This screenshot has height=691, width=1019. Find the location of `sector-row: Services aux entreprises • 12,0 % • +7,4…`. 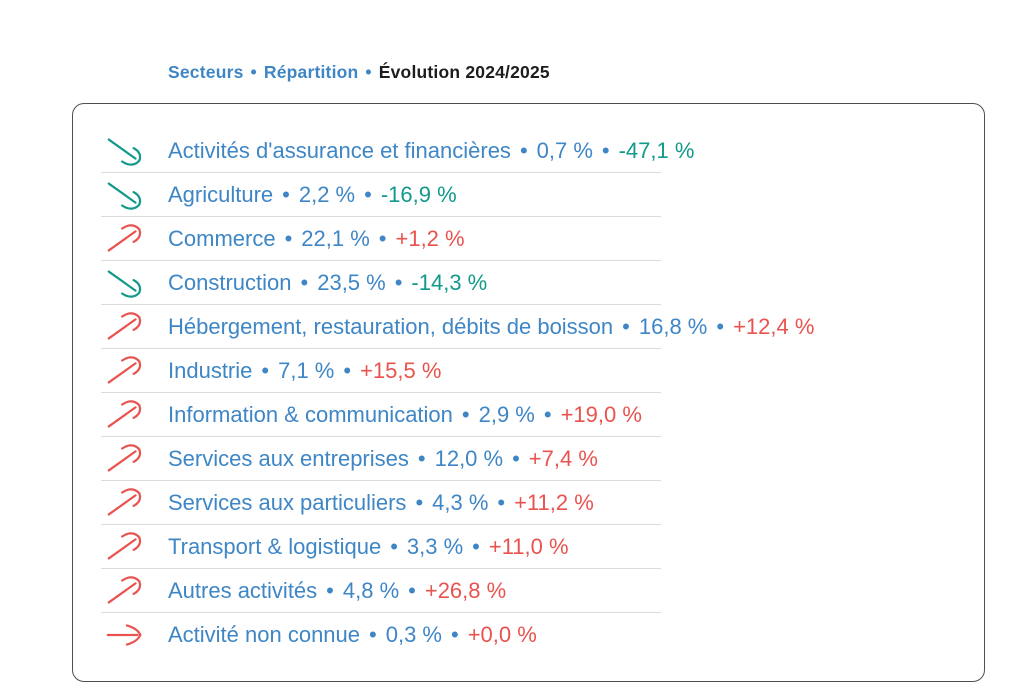

sector-row: Services aux entreprises • 12,0 % • +7,4… is located at coordinates (528, 459).